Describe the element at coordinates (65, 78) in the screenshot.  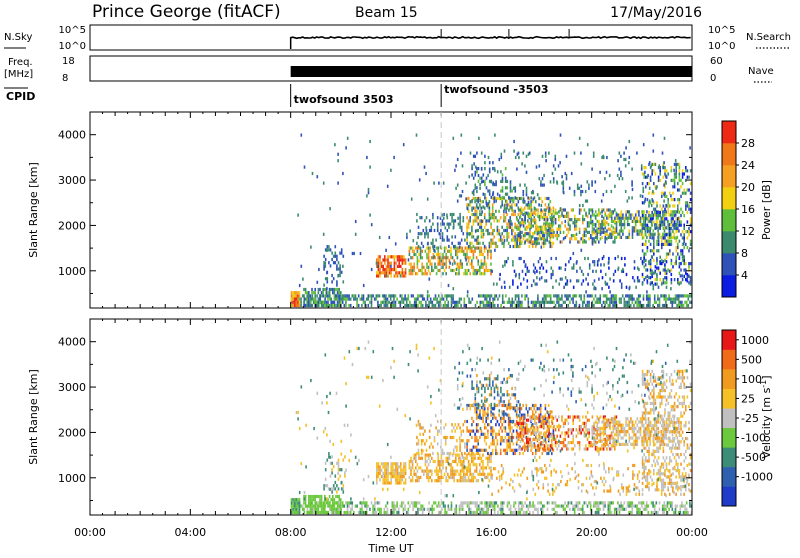
I see `freq-tick-low: 8` at that location.